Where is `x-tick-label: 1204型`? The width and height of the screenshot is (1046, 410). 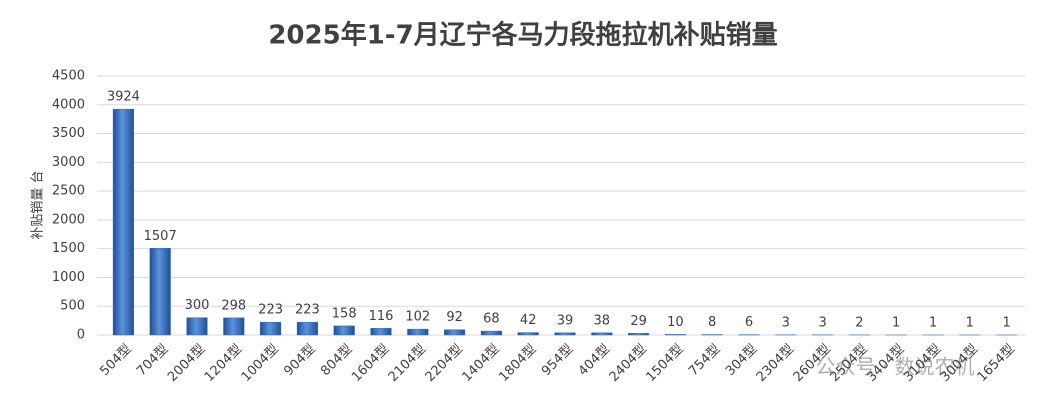
x-tick-label: 1204型 is located at coordinates (223, 363).